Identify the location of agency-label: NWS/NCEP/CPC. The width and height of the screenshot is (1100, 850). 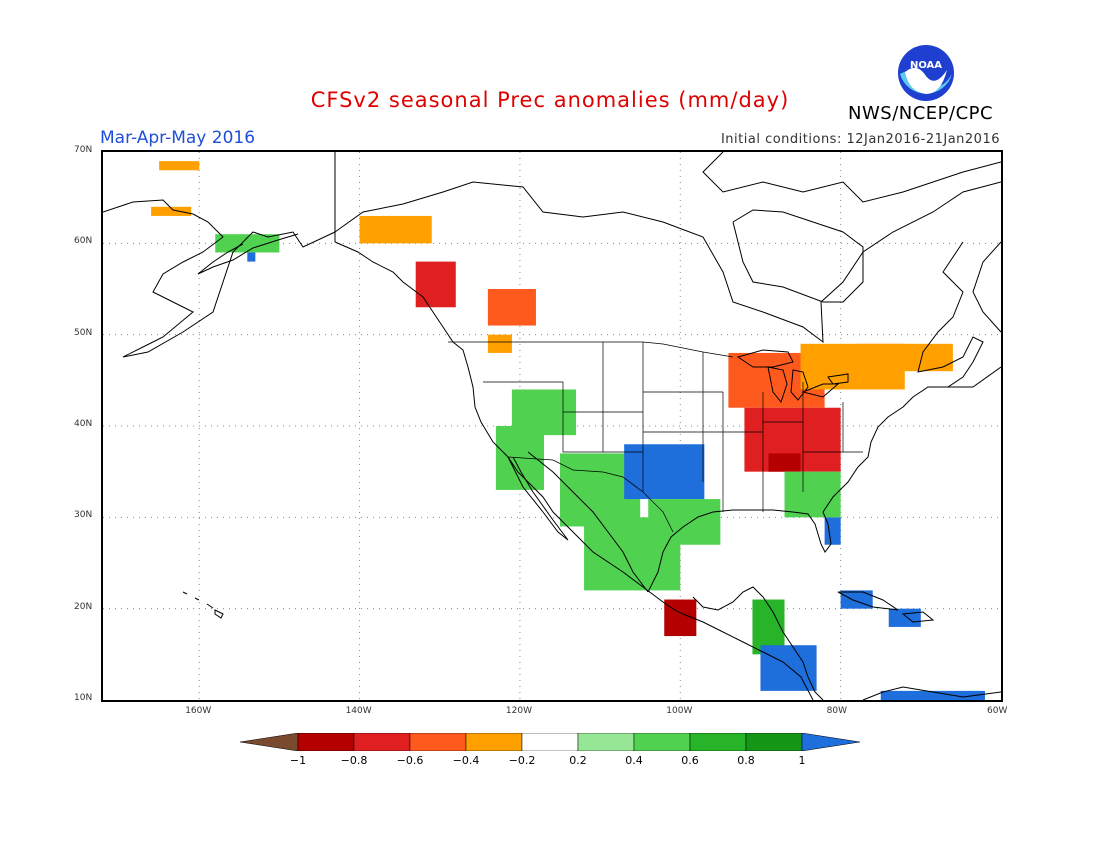
(921, 113).